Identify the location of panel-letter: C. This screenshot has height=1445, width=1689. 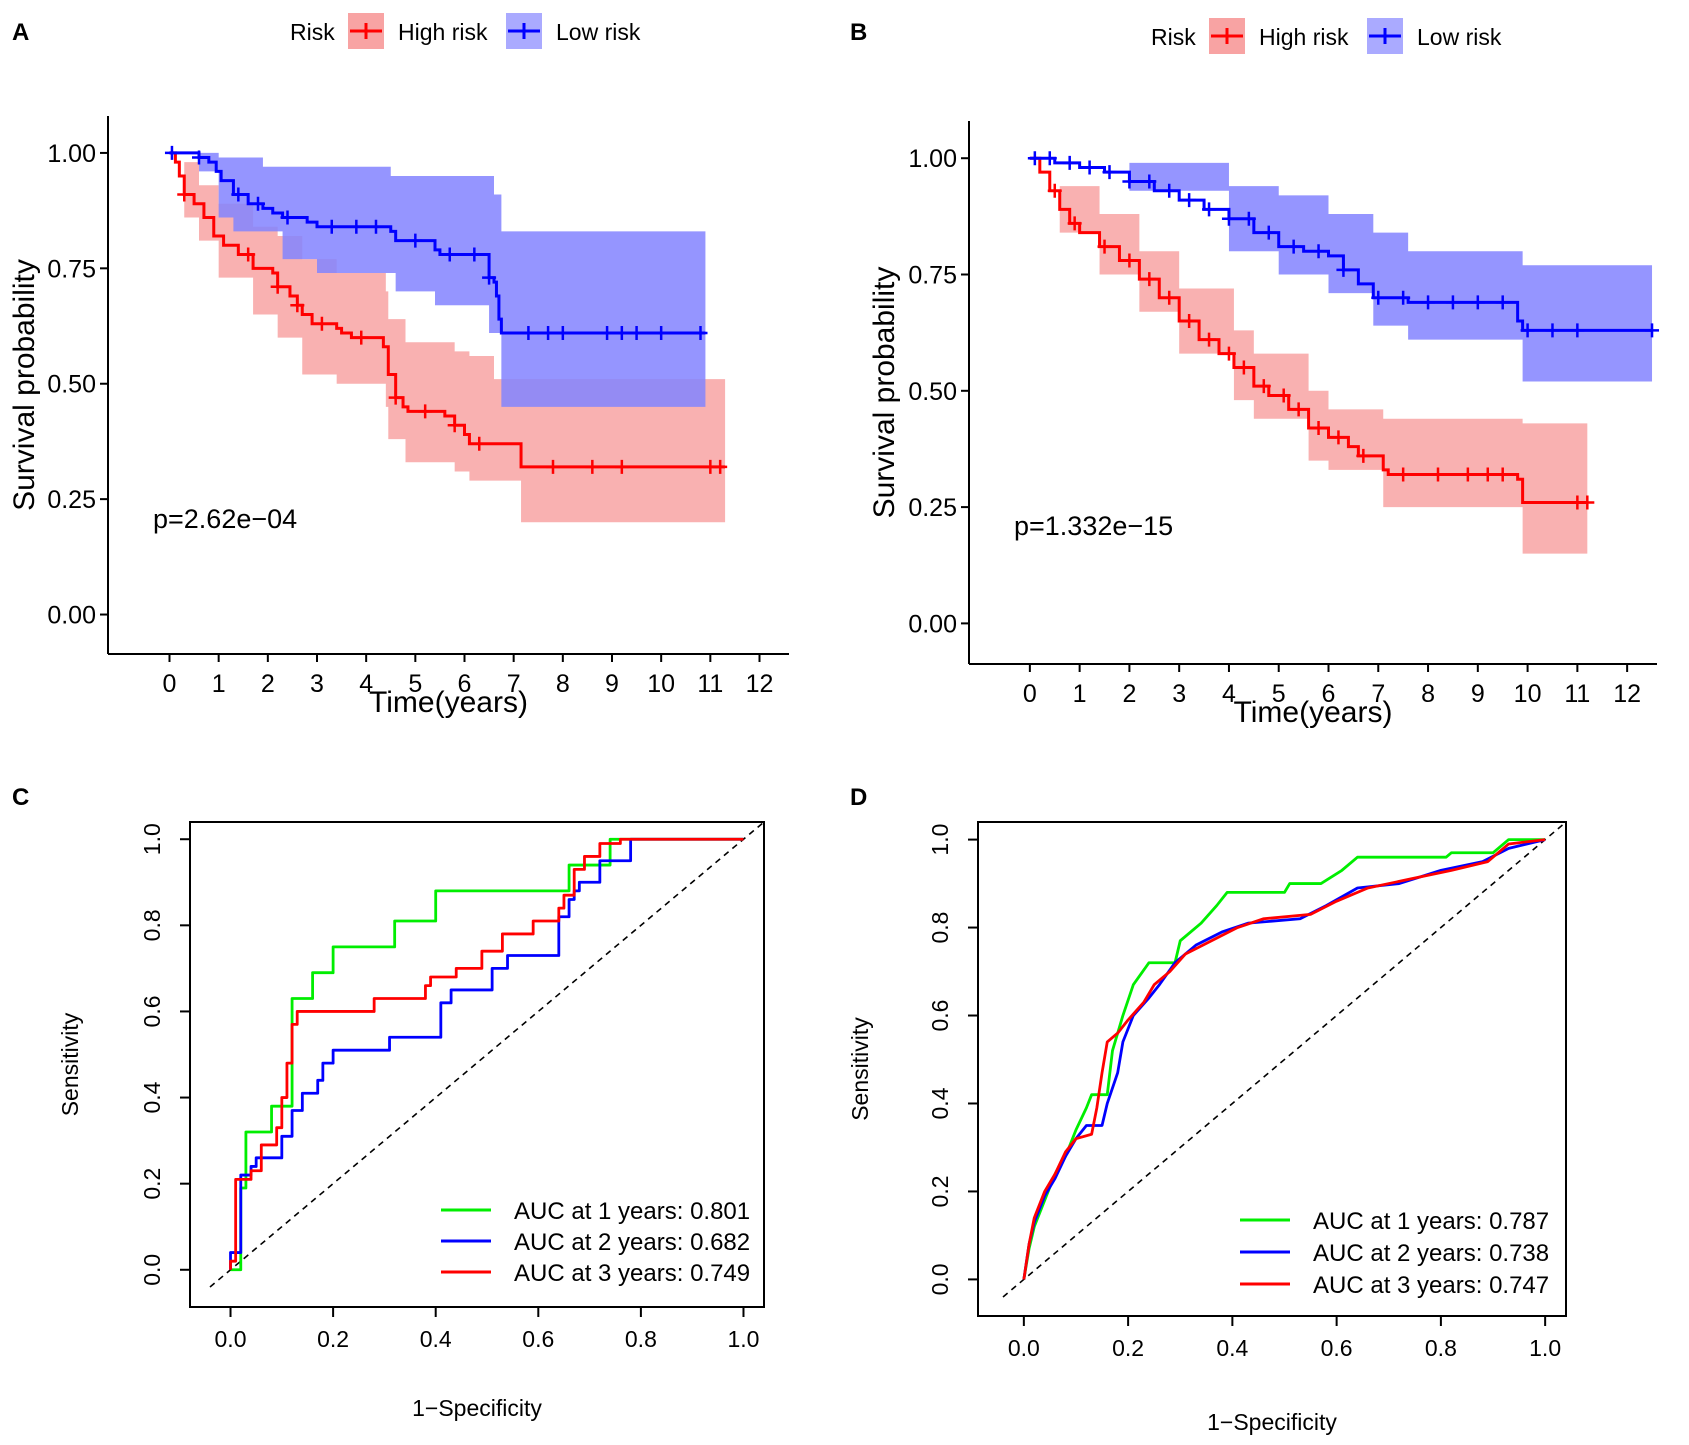
(20, 797).